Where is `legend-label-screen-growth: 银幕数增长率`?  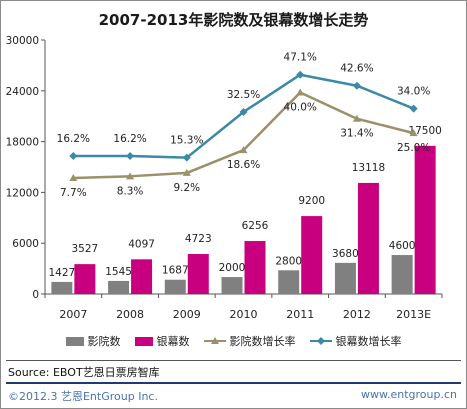
legend-label-screen-growth: 银幕数增长率 is located at coordinates (368, 341).